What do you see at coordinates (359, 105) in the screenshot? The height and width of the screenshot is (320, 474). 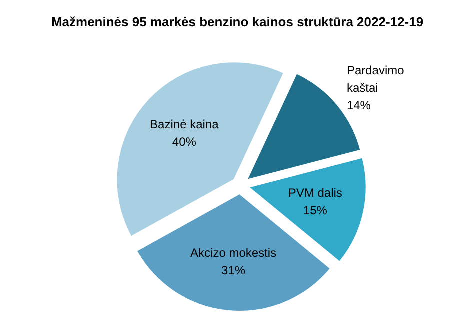 I see `data-label: 14%` at bounding box center [359, 105].